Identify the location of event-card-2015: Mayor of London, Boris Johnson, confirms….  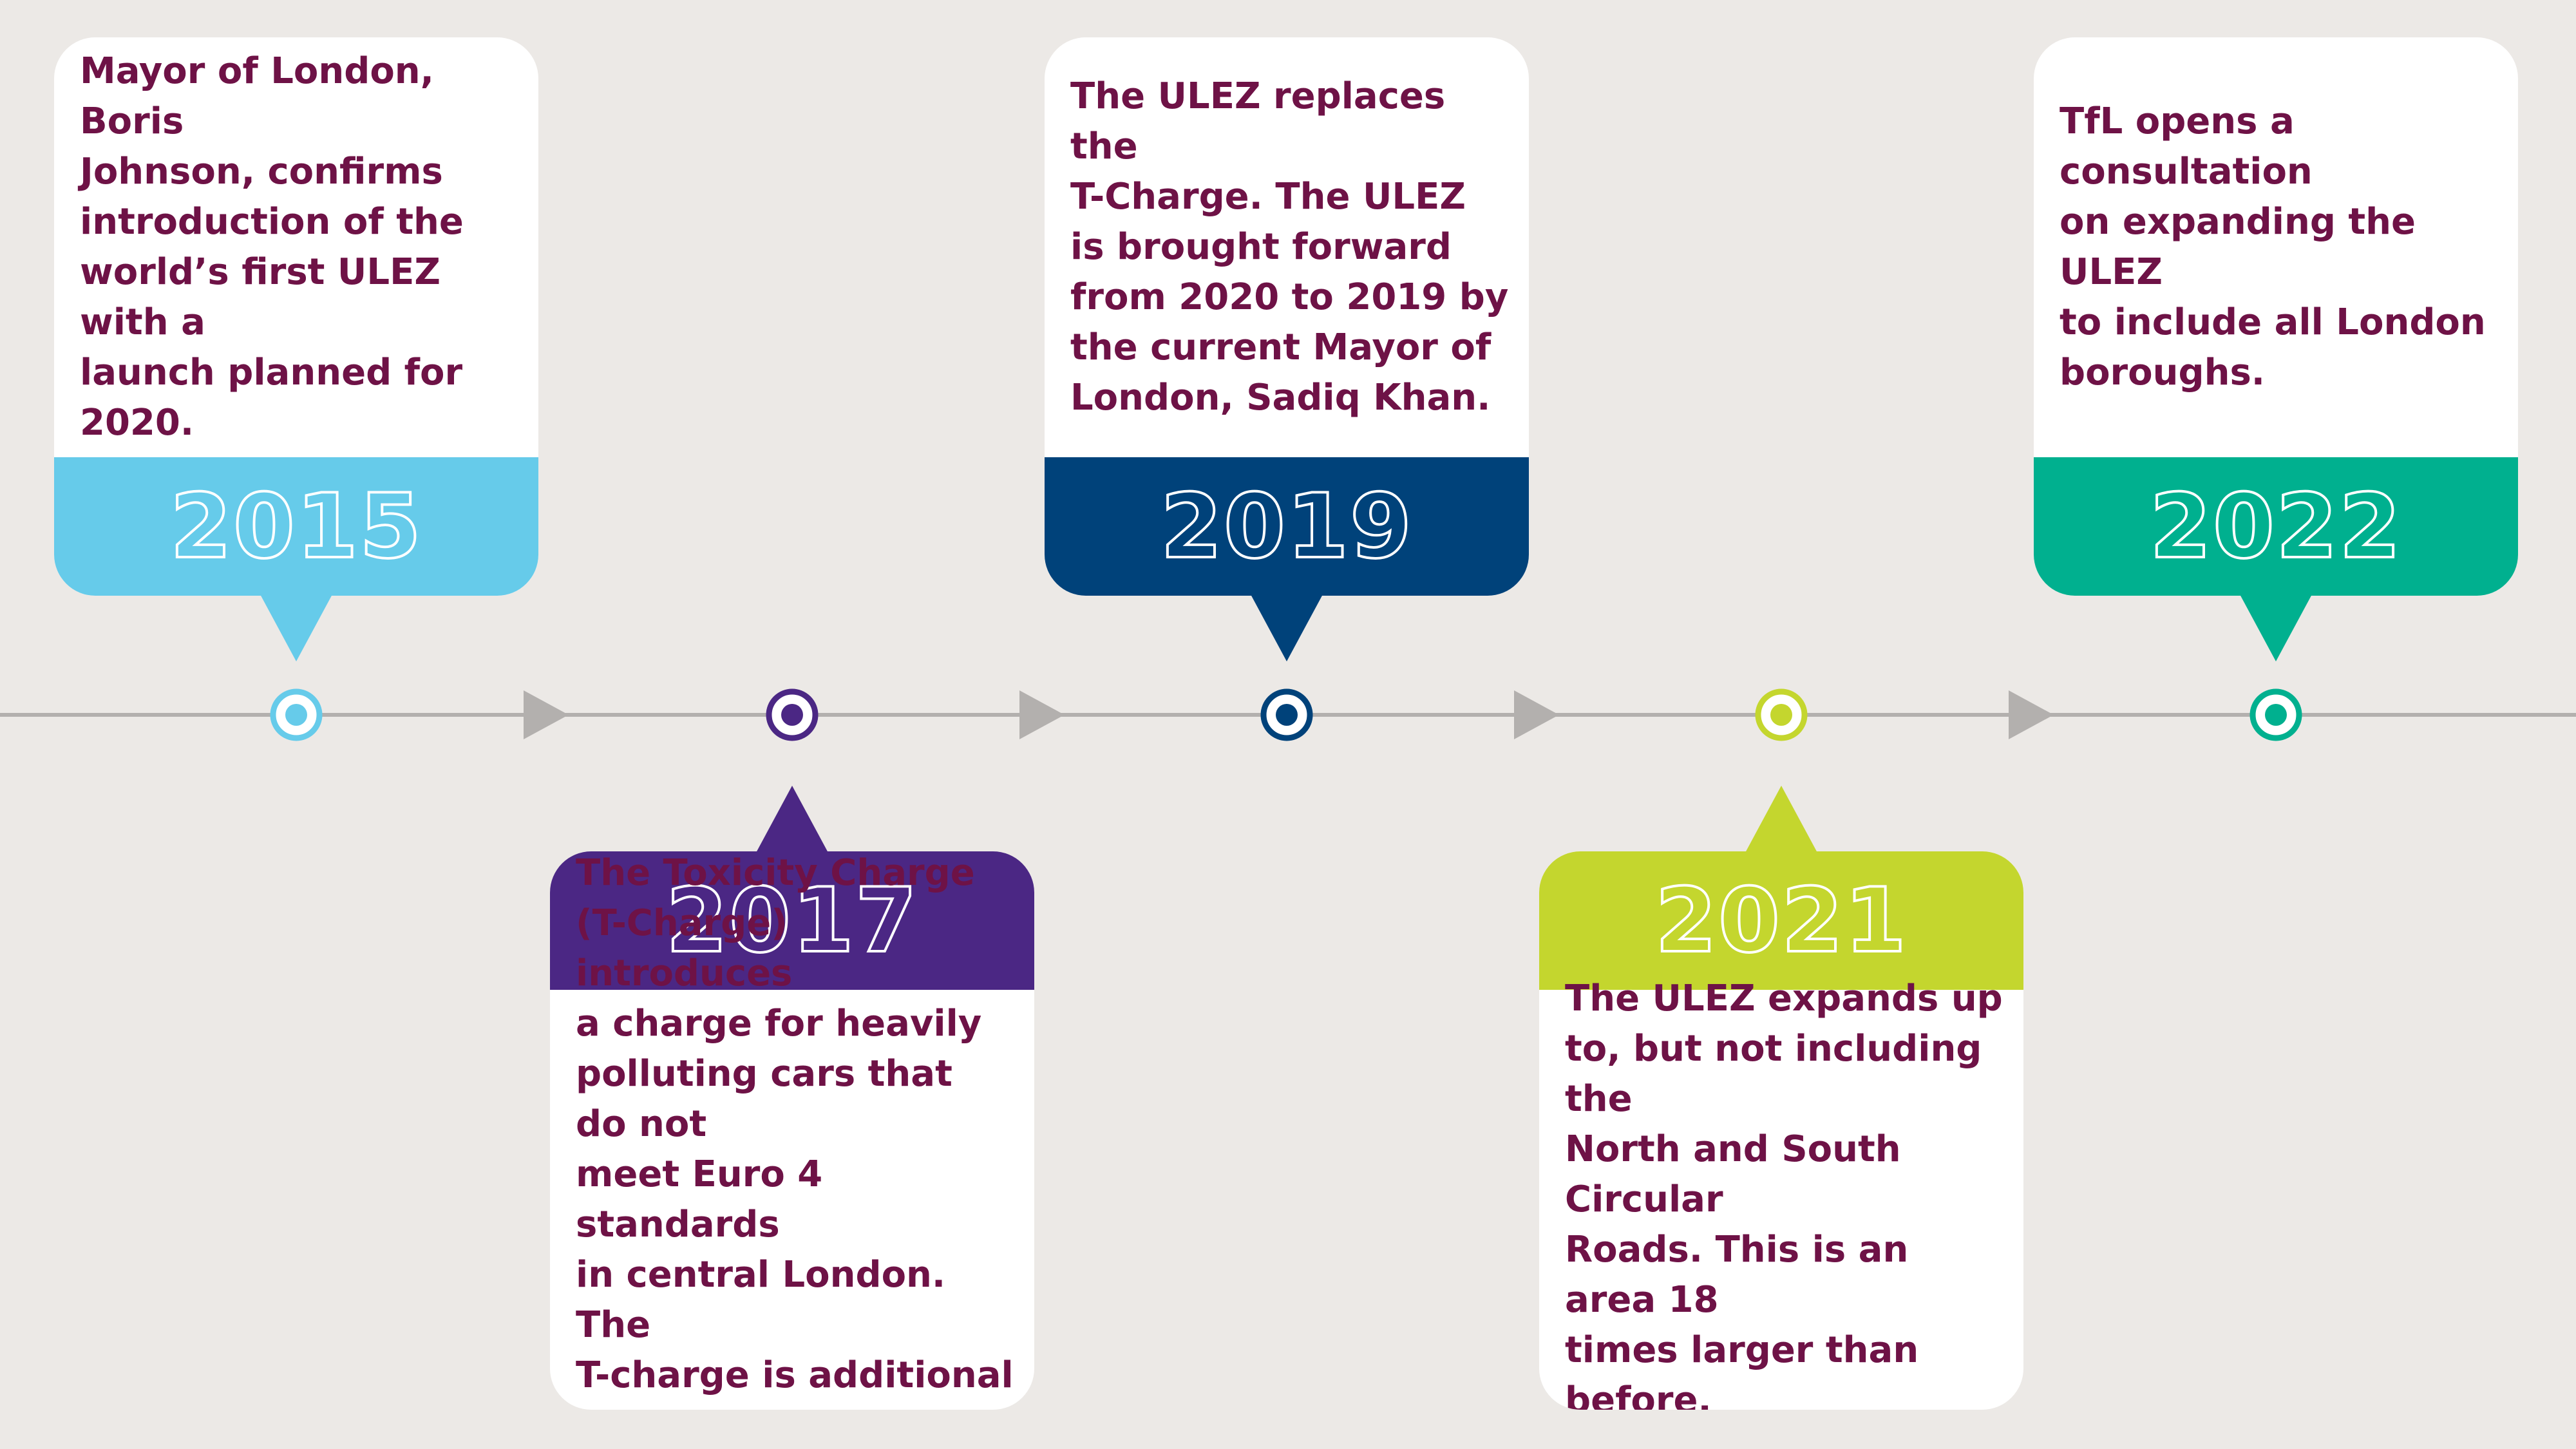
(296, 317).